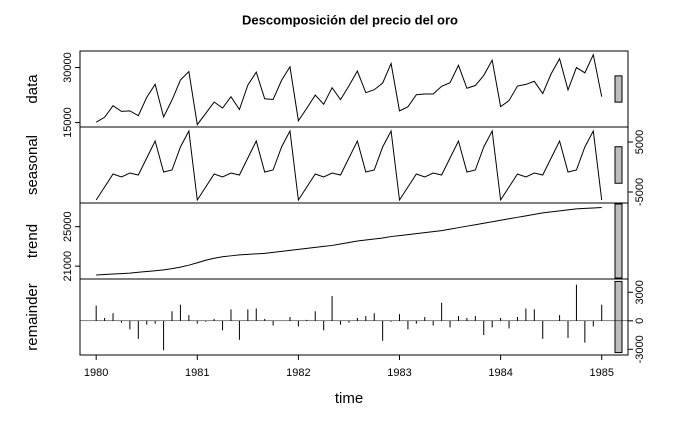 This screenshot has width=700, height=432. I want to click on x-tick-label: 1984, so click(500, 373).